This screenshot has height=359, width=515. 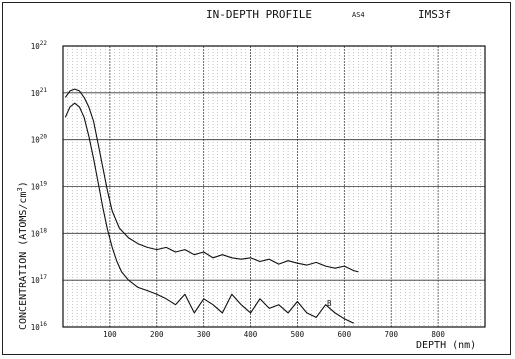 I want to click on x-axis-label: DEPTH (nm), so click(x=446, y=345).